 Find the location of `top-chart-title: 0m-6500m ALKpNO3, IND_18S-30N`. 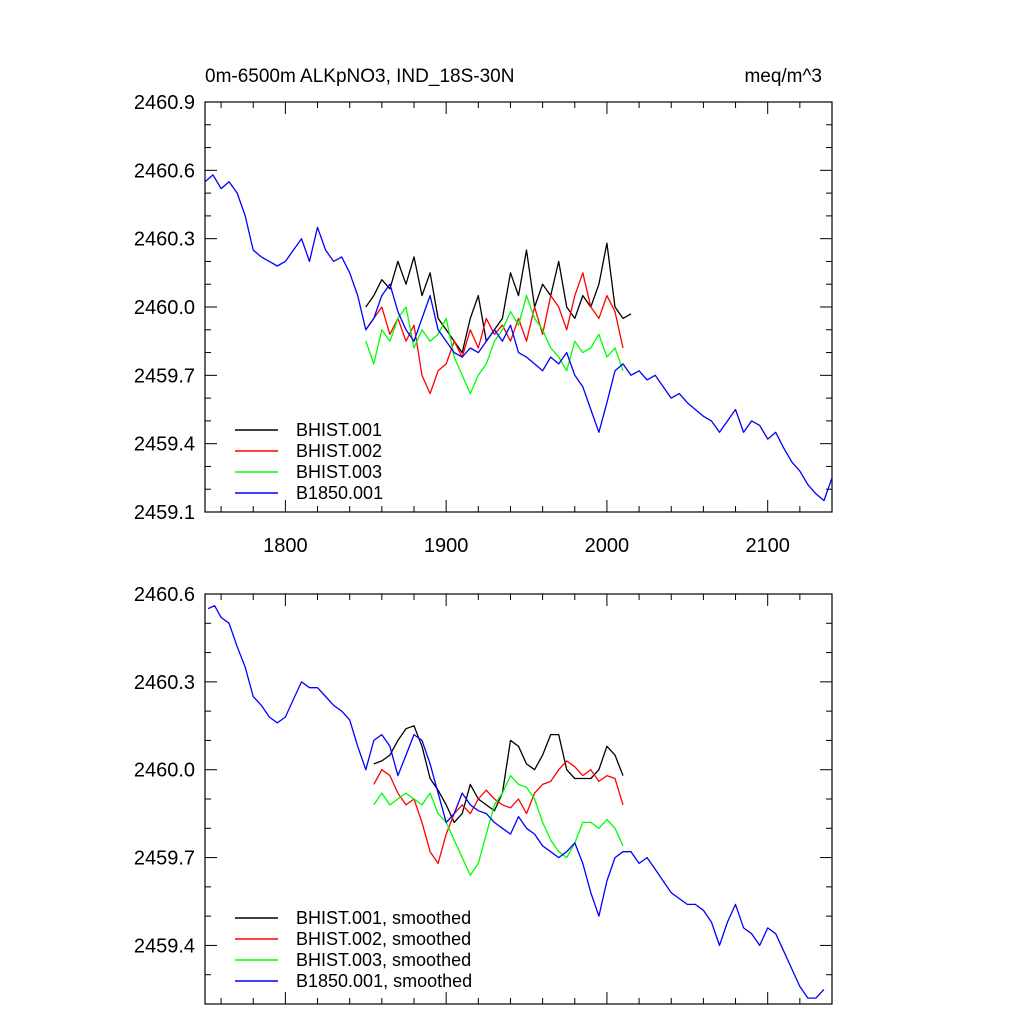

top-chart-title: 0m-6500m ALKpNO3, IND_18S-30N is located at coordinates (359, 76).